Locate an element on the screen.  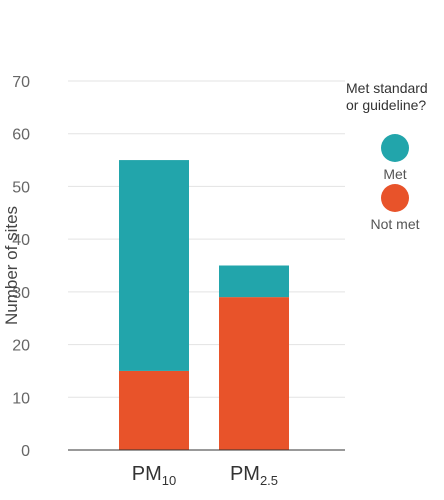
y-axis-tick-labels: 0 10 20 30 40 50 60 70 is located at coordinates (21, 267).